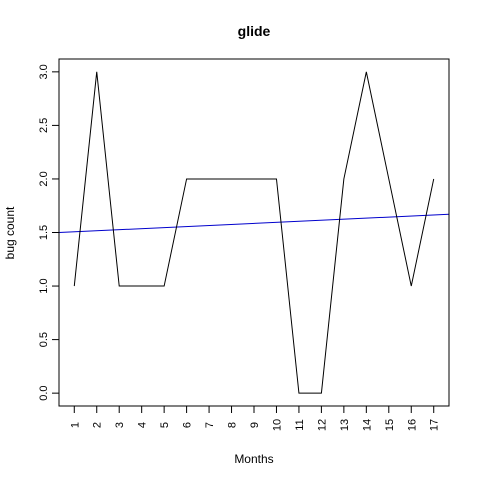 The image size is (480, 480). What do you see at coordinates (44, 71) in the screenshot?
I see `y-tick-label: 3.0` at bounding box center [44, 71].